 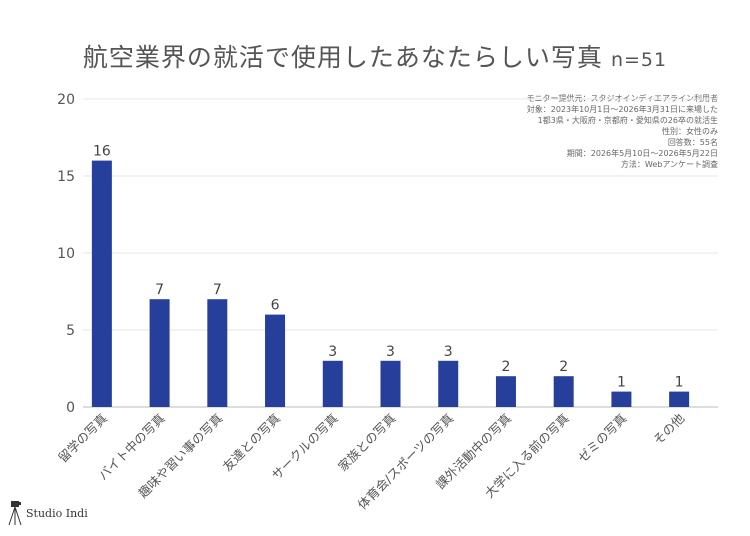 What do you see at coordinates (66, 177) in the screenshot?
I see `y-tick-label: 15` at bounding box center [66, 177].